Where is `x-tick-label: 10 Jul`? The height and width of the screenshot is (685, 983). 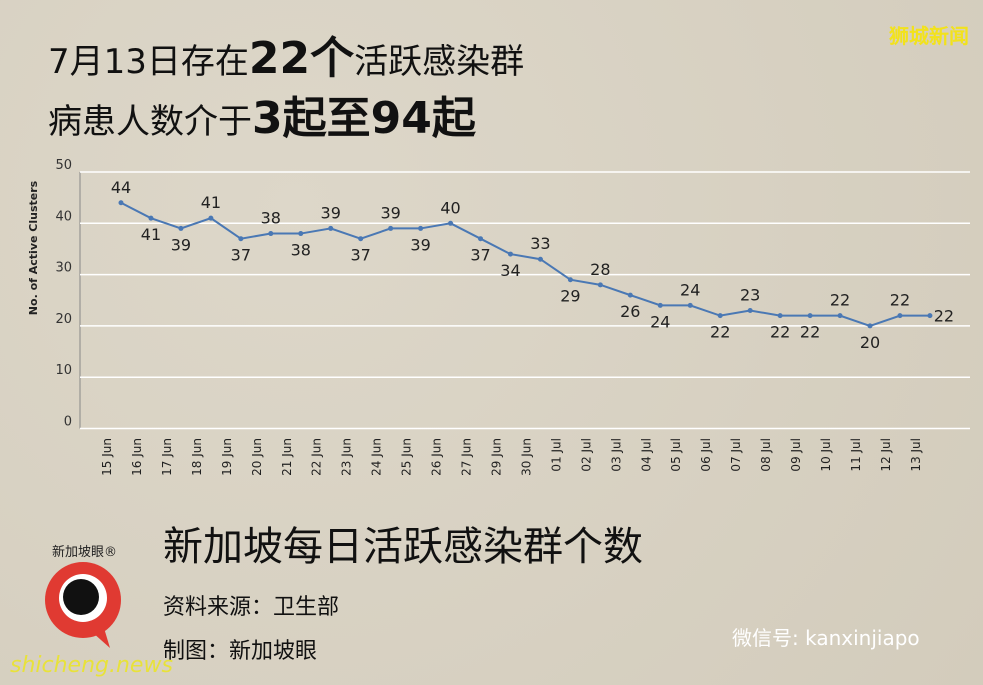 x-tick-label: 10 Jul is located at coordinates (826, 455).